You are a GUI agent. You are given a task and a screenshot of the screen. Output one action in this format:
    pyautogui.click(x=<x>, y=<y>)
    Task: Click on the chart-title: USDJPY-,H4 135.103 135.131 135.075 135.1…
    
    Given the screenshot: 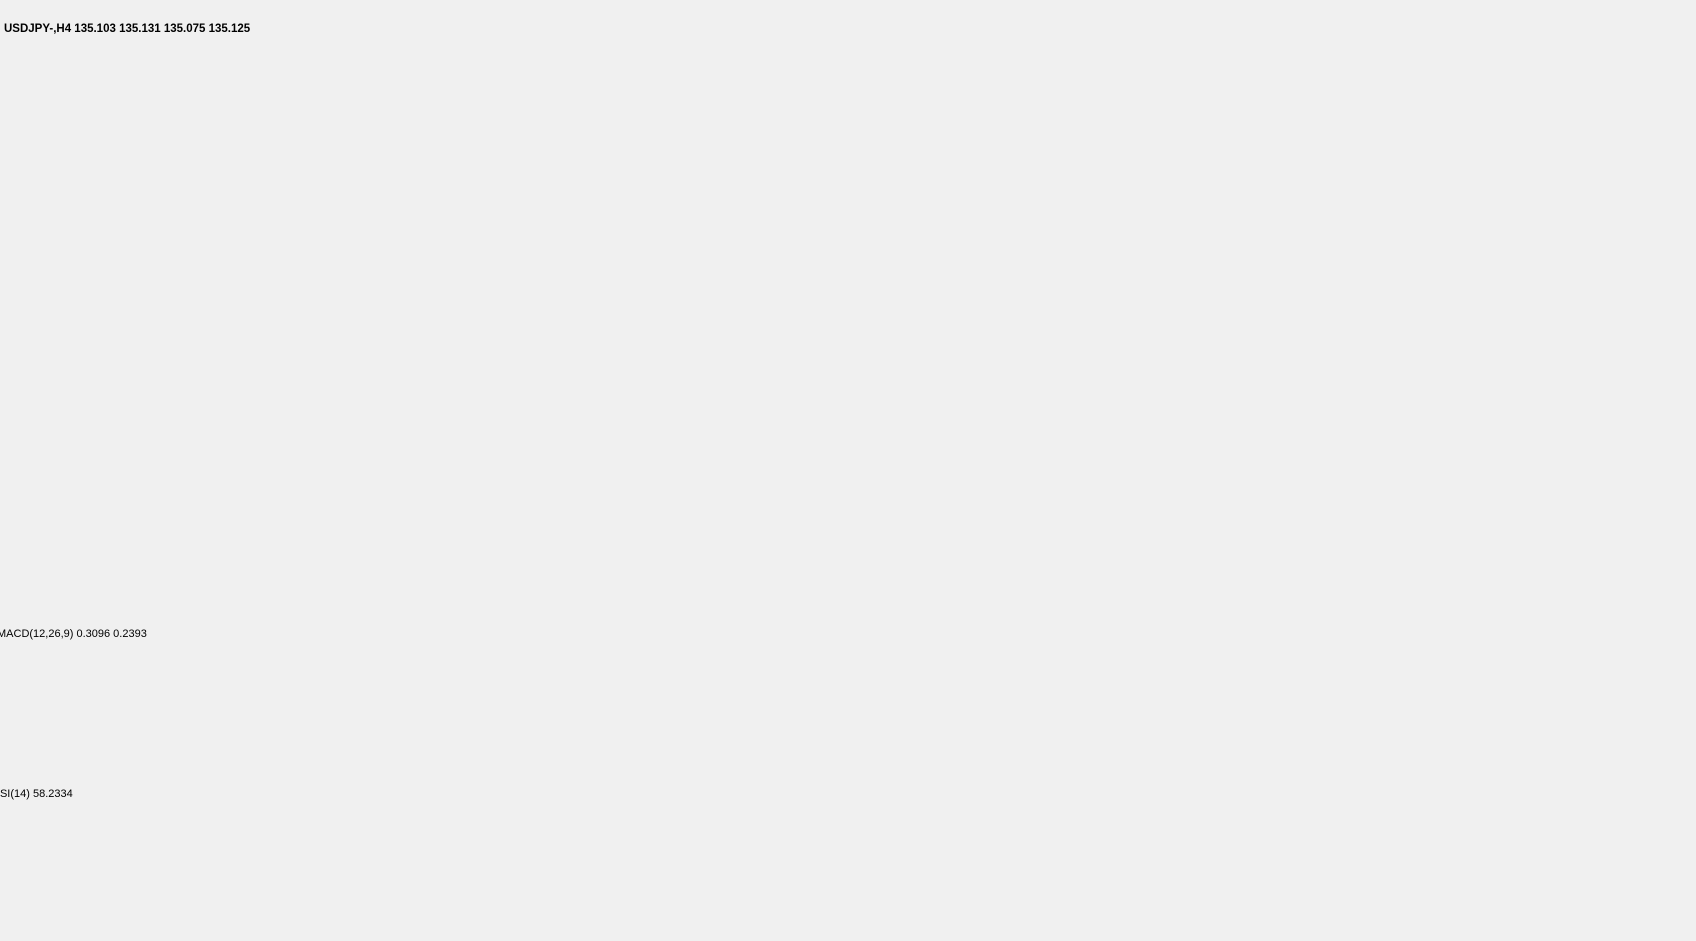 What is the action you would take?
    pyautogui.click(x=127, y=29)
    